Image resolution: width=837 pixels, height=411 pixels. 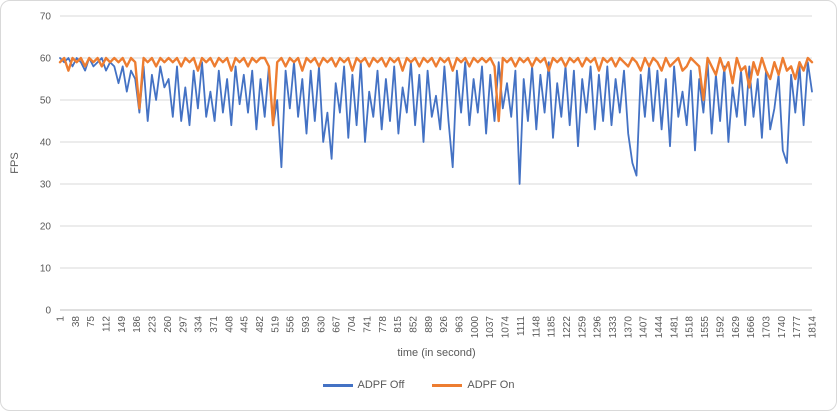 I want to click on legend-label-adpf-off: ADPF Off, so click(x=381, y=385).